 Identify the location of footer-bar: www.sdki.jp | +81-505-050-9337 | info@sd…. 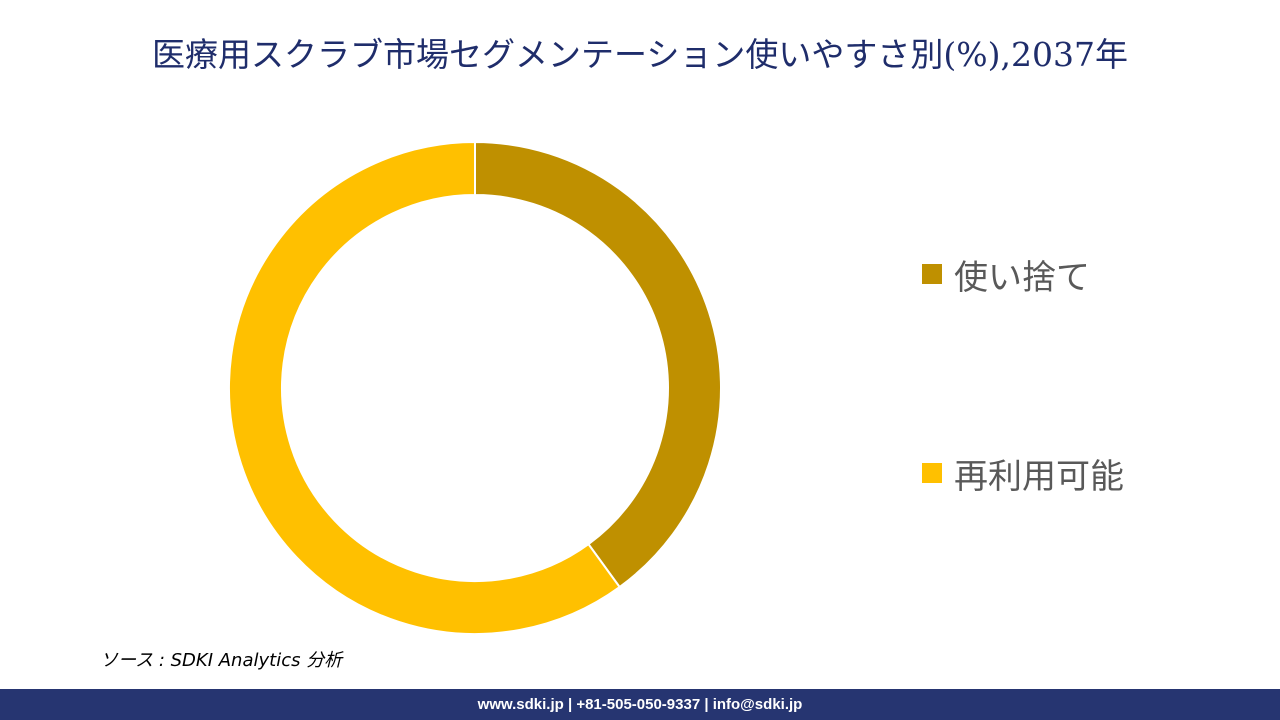
(640, 704).